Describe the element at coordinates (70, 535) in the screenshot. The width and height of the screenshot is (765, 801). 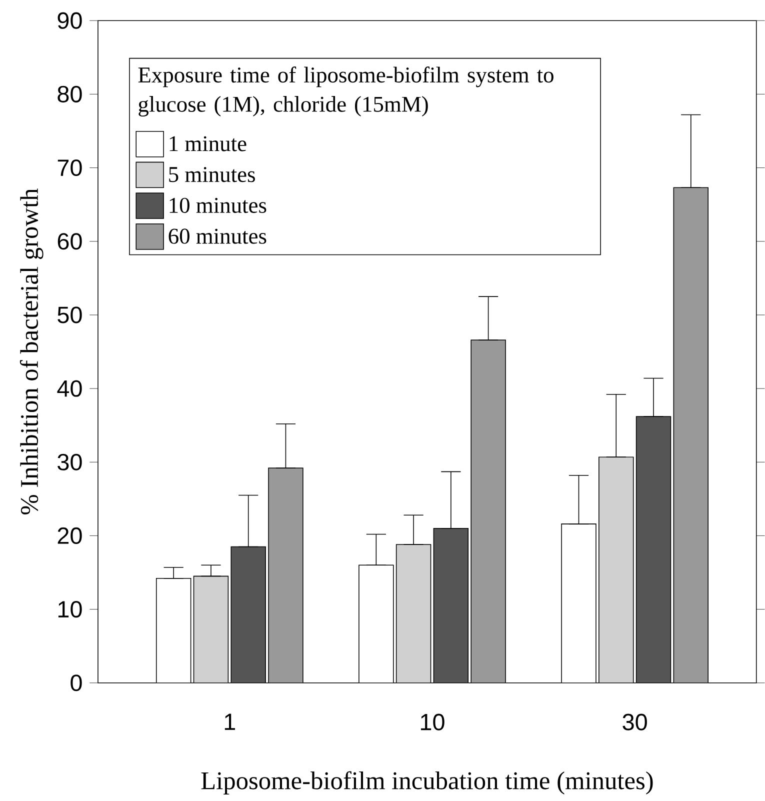
I see `y-tick-label: 20` at that location.